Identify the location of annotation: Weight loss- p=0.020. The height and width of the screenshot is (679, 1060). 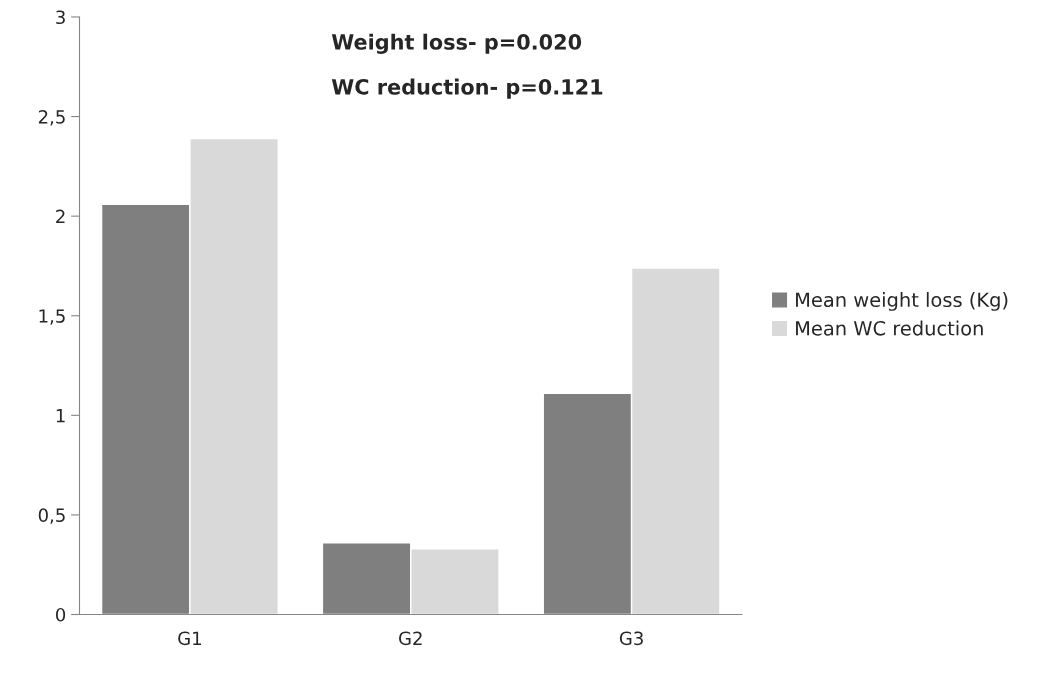
(456, 44).